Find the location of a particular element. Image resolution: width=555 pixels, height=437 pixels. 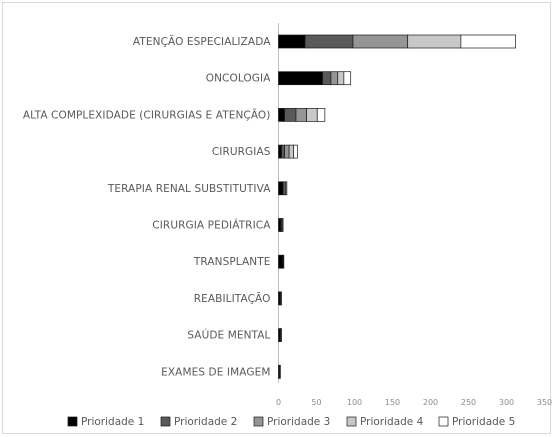

x-tick-label-350: 350 is located at coordinates (544, 402).